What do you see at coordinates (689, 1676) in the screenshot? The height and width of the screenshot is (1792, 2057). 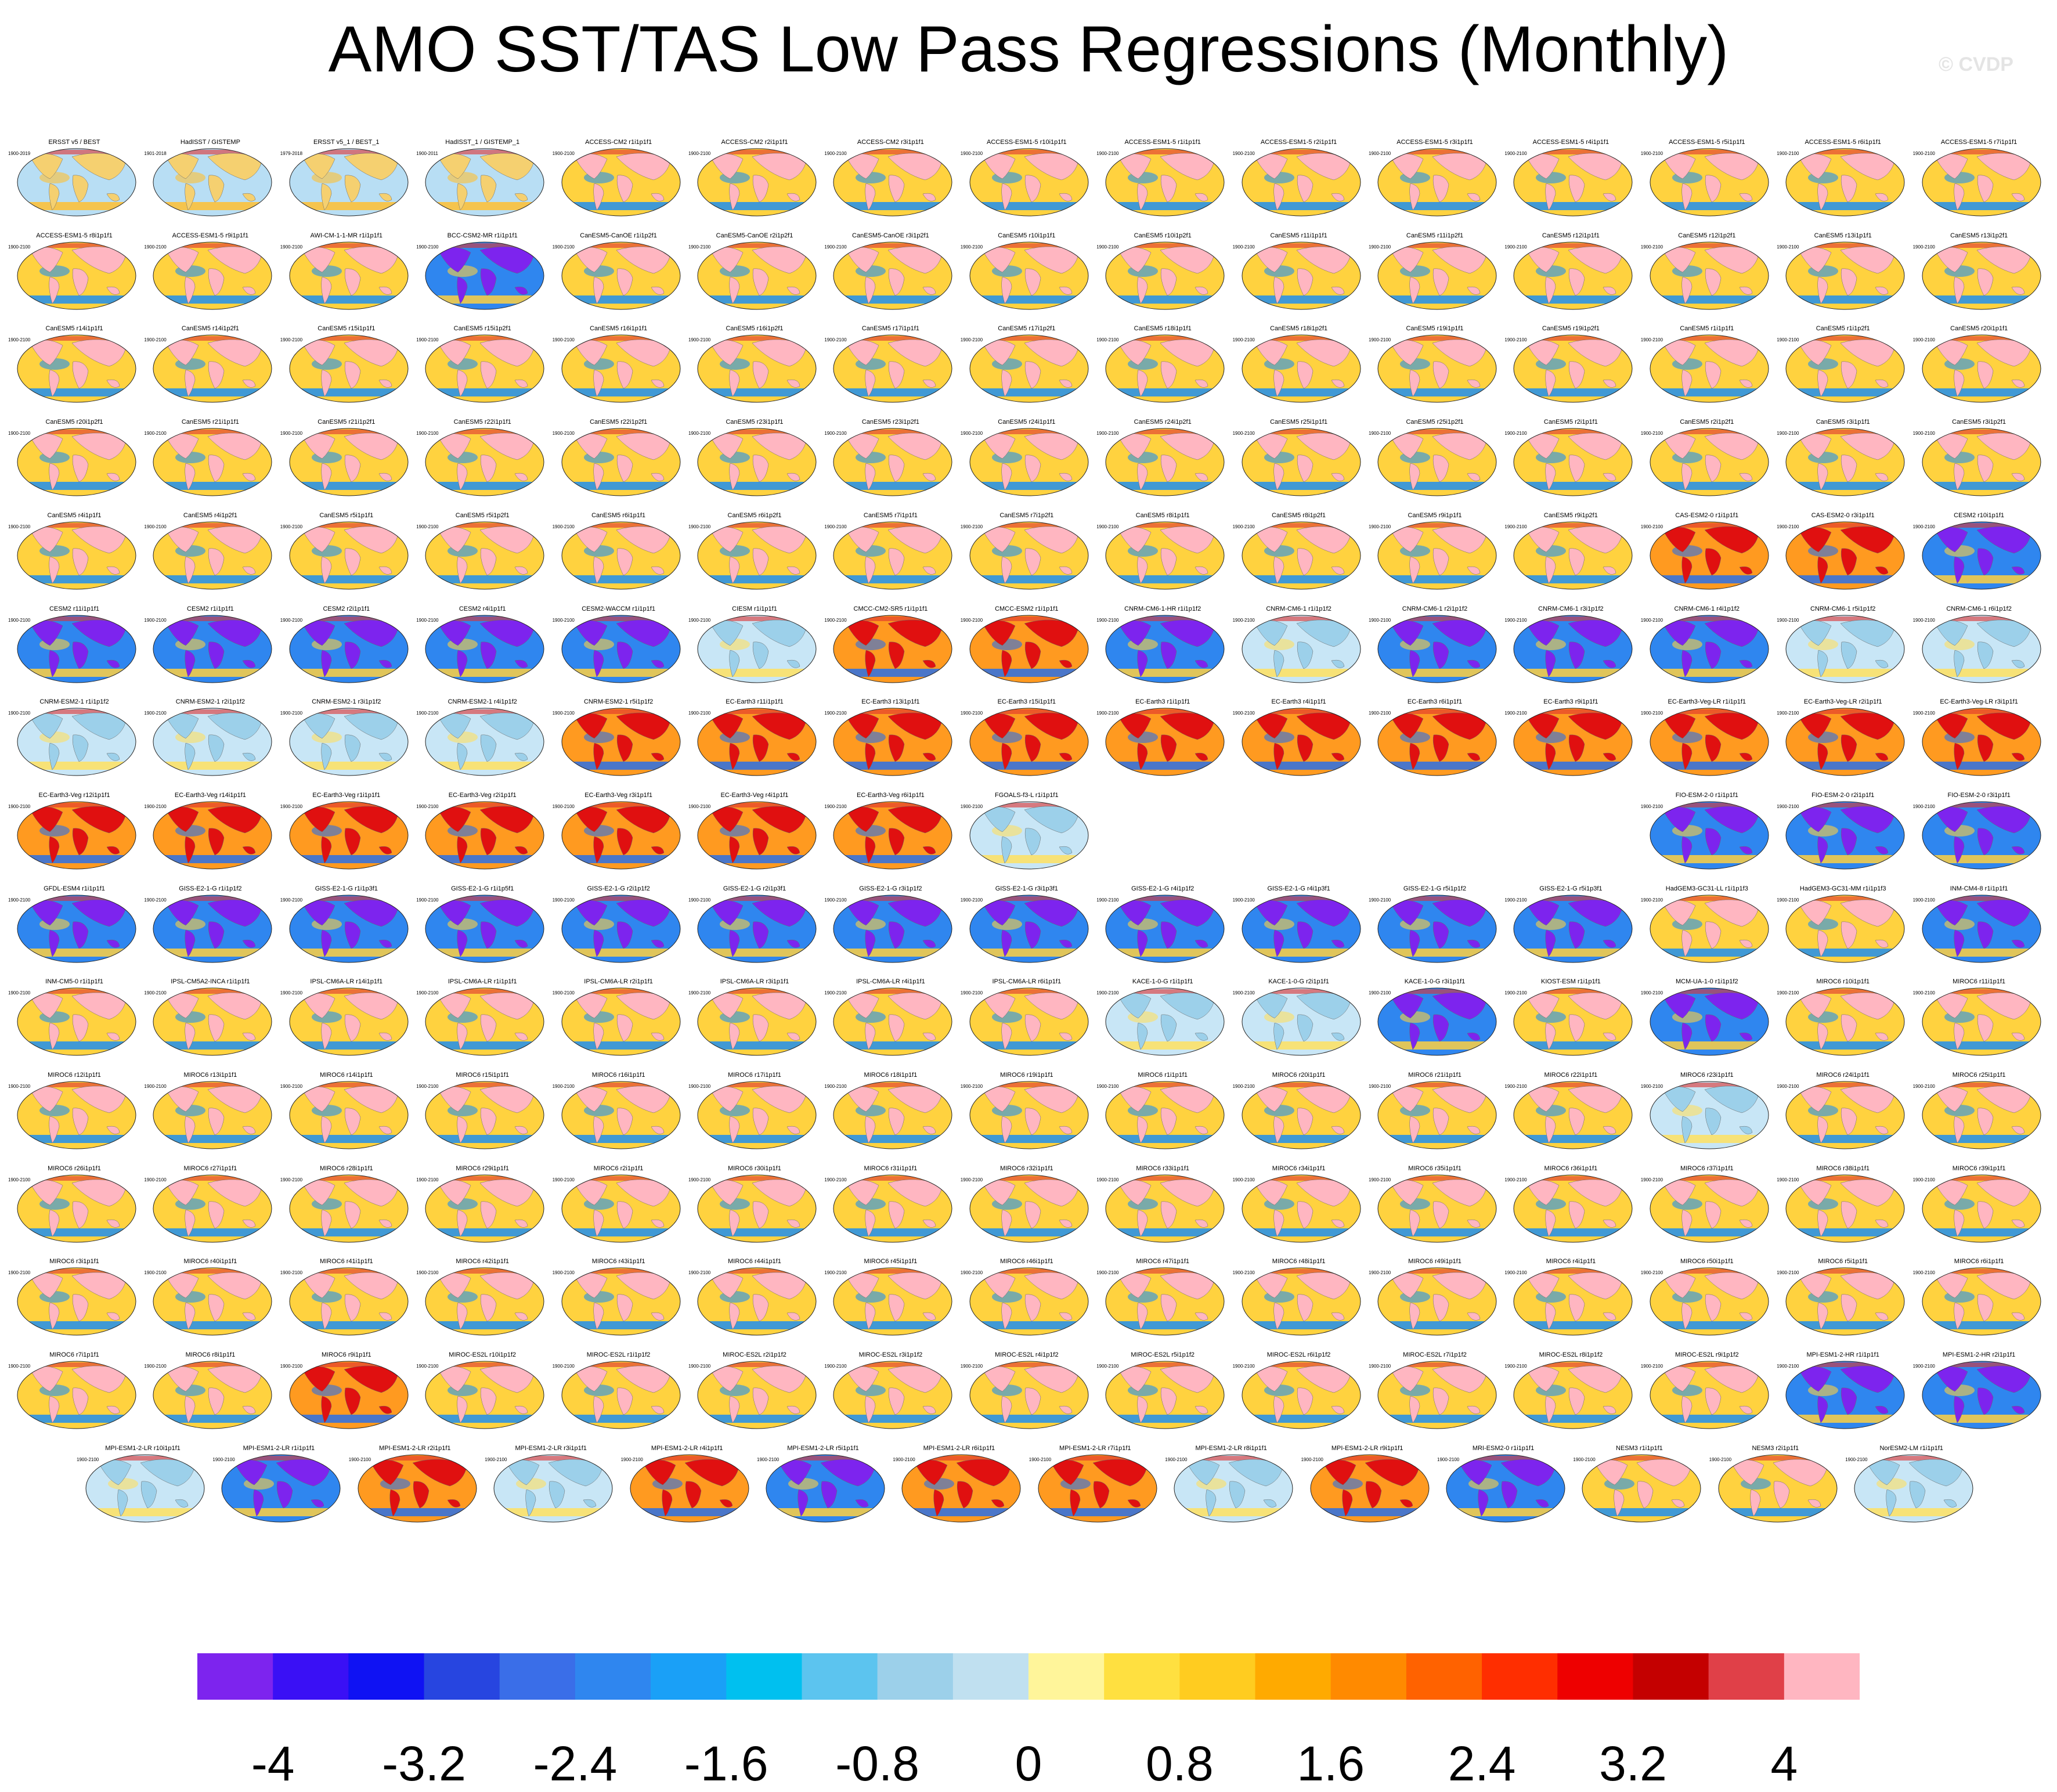 I see `colorbar-segment` at bounding box center [689, 1676].